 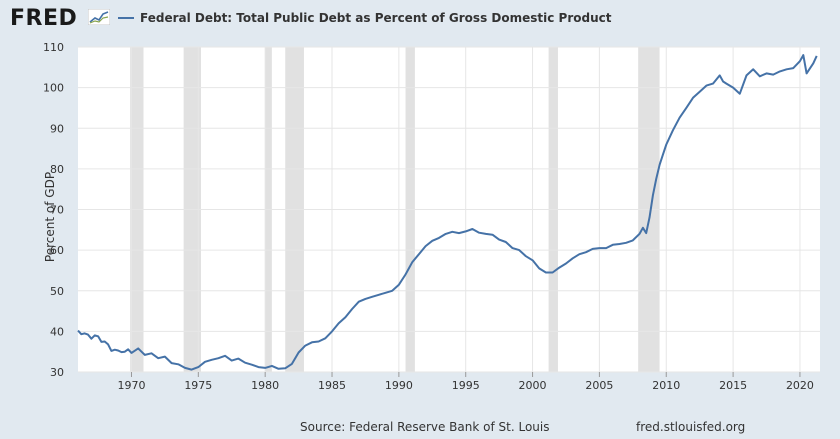 What do you see at coordinates (466, 385) in the screenshot?
I see `x-tick-label-1995: 1995` at bounding box center [466, 385].